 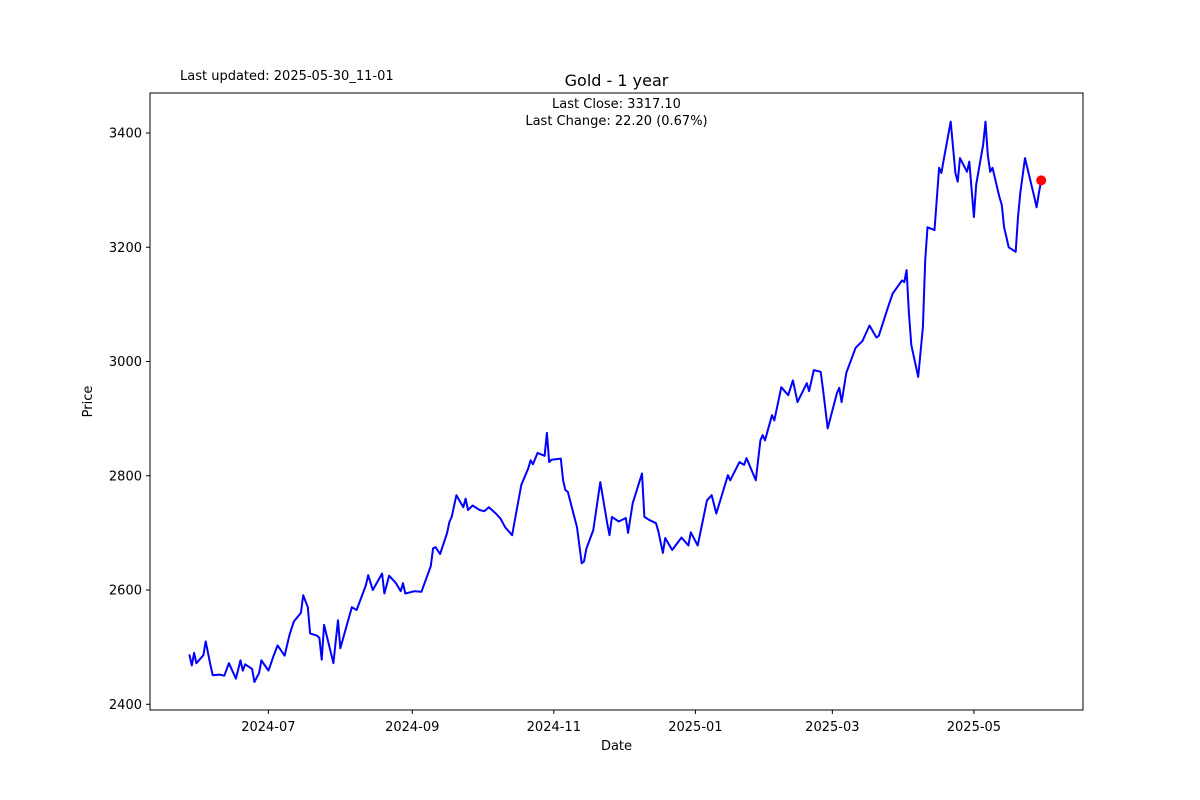 I want to click on y-tick-label: 2600, so click(x=125, y=591).